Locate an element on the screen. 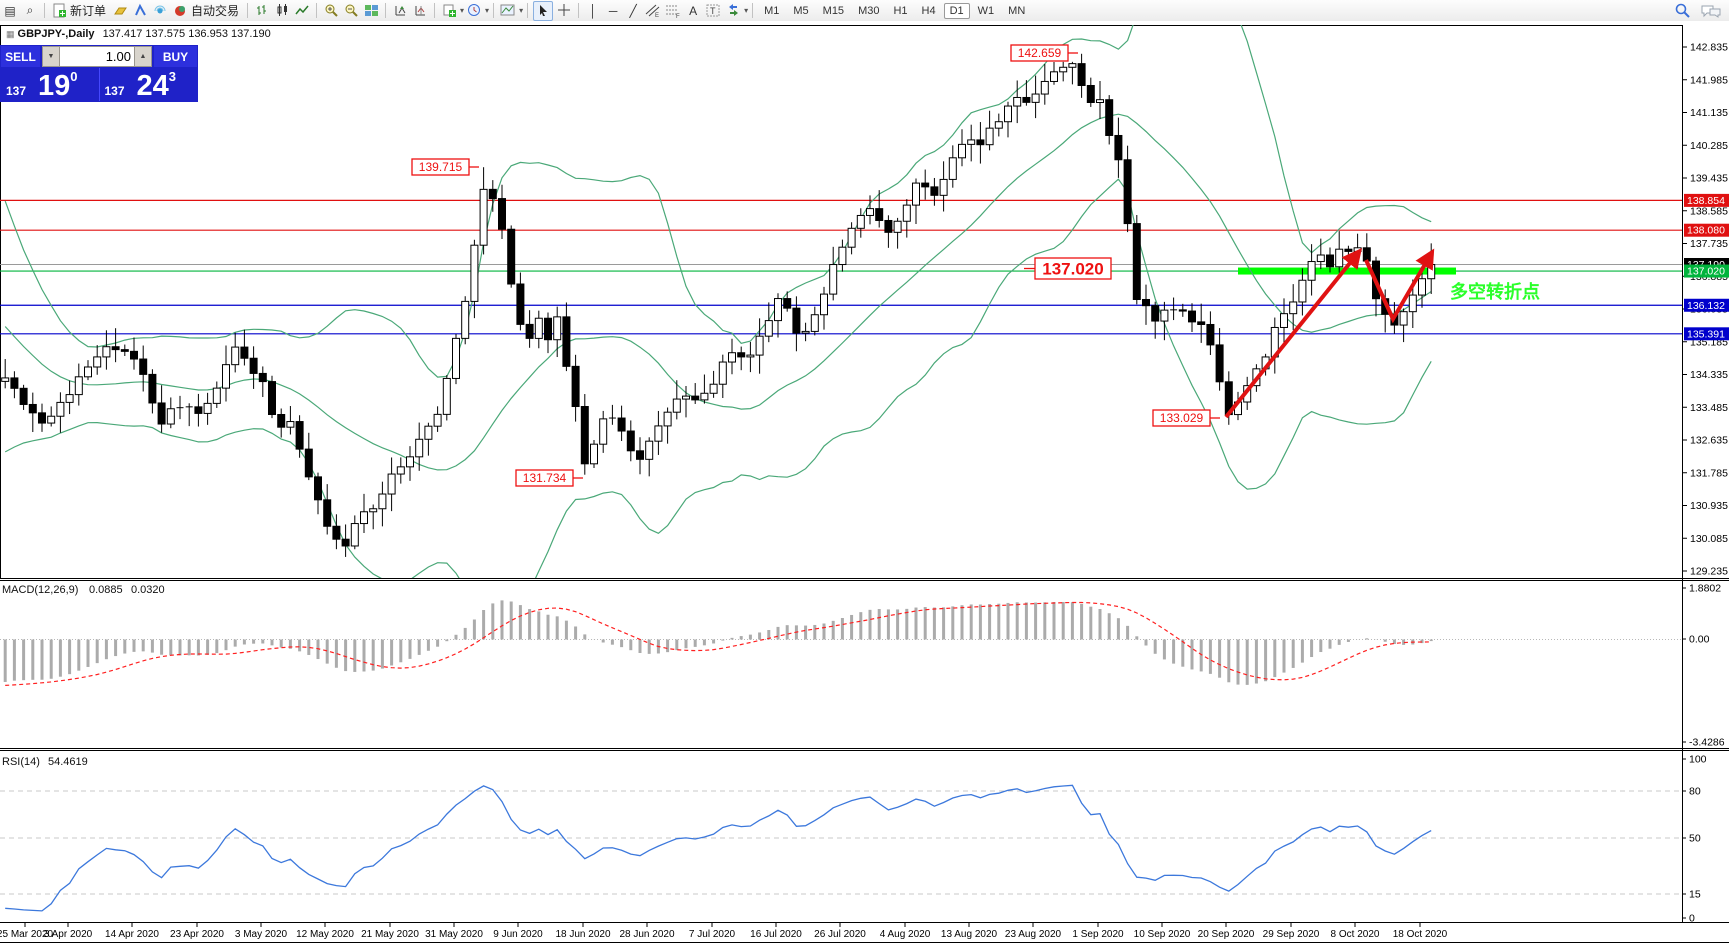 This screenshot has width=1729, height=949. y-axis-label: 130.935 is located at coordinates (1709, 506).